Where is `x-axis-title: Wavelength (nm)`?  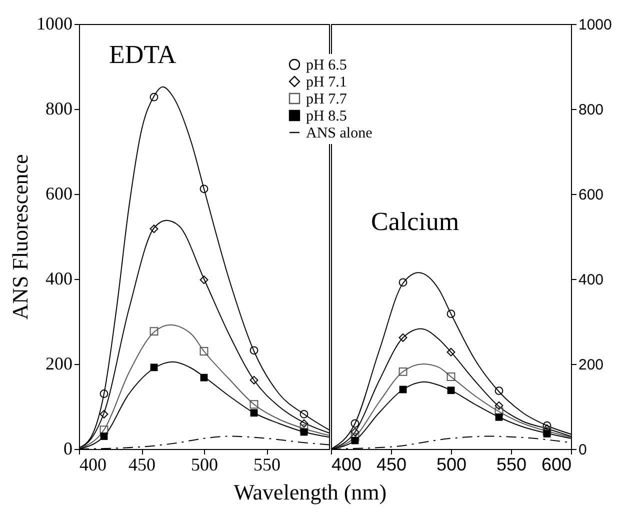 x-axis-title: Wavelength (nm) is located at coordinates (310, 492).